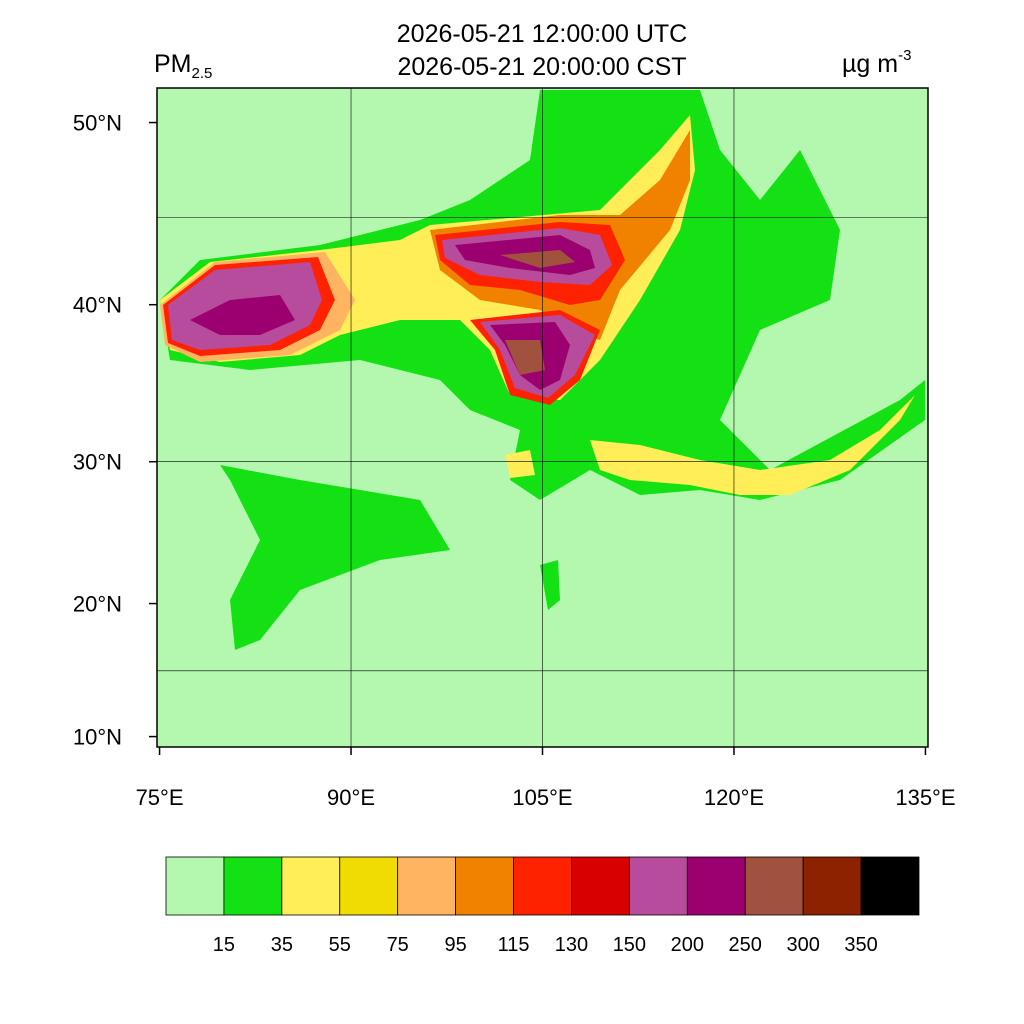 The image size is (1024, 1024). Describe the element at coordinates (173, 64) in the screenshot. I see `variable-name: PM` at that location.